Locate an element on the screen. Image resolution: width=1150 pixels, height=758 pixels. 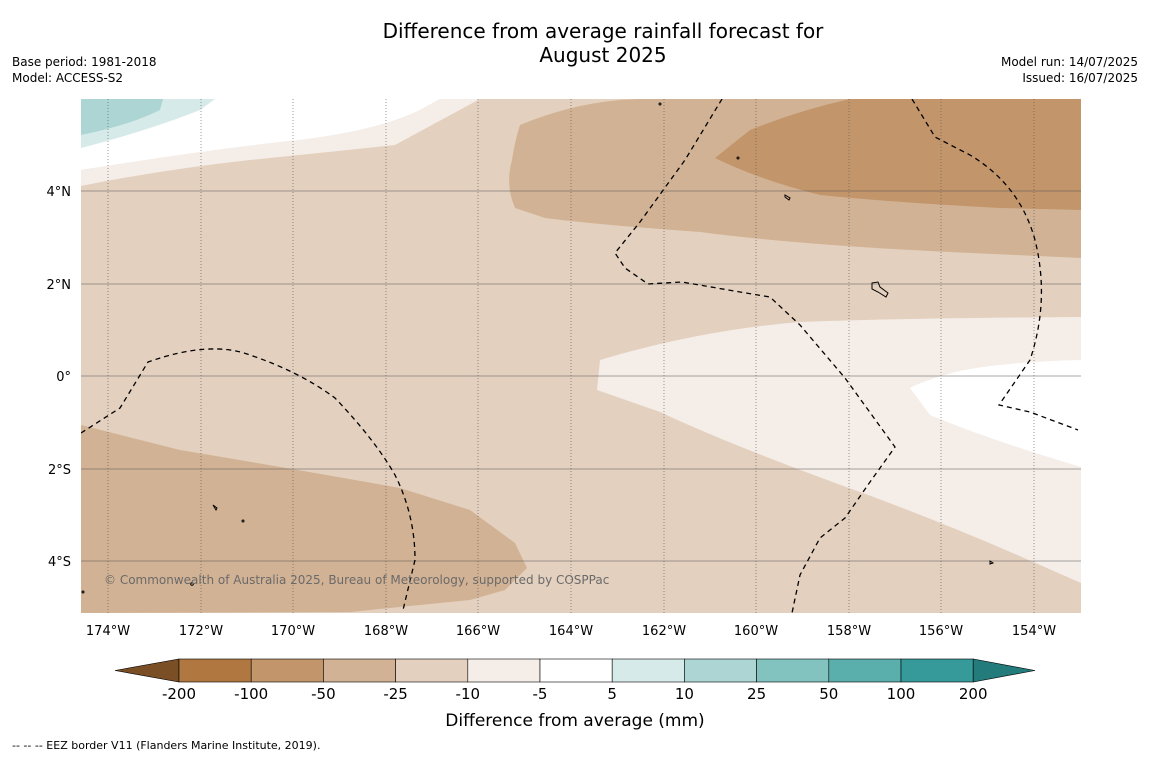
longitude-label: 162°W is located at coordinates (664, 631).